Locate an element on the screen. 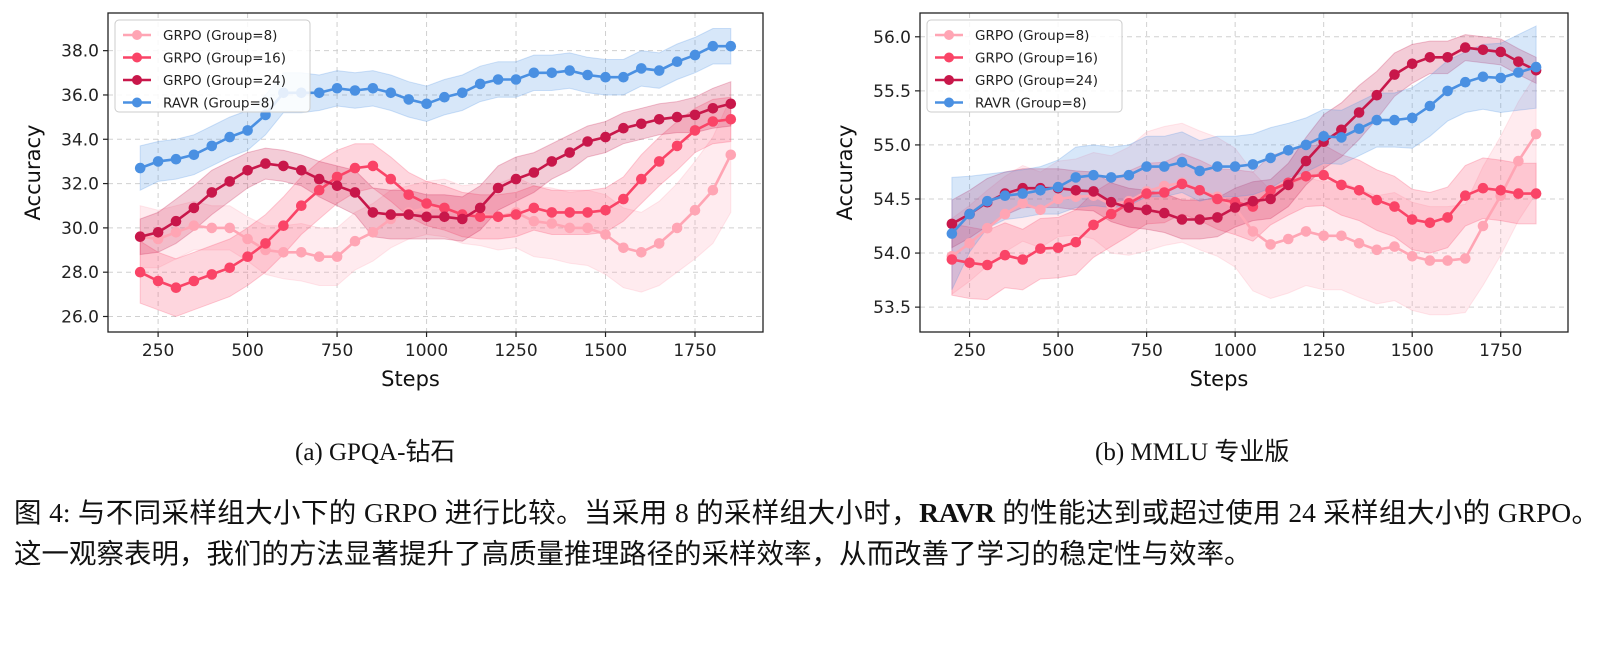 The image size is (1610, 654). y-tick-label: 54.0 is located at coordinates (892, 254).